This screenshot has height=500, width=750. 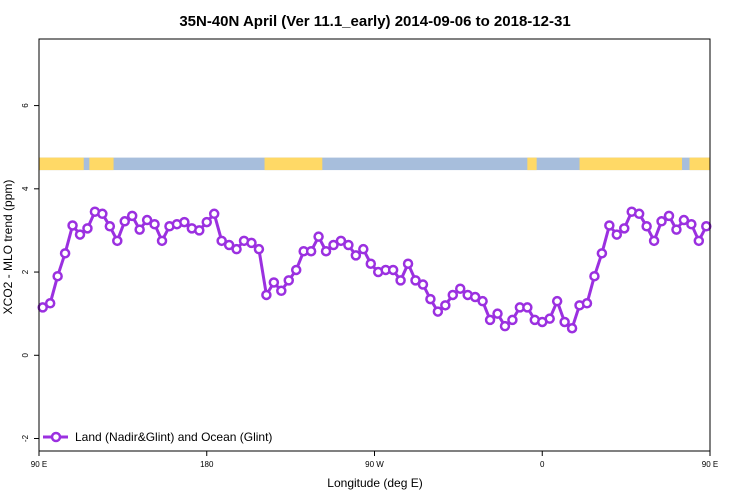 What do you see at coordinates (25, 355) in the screenshot?
I see `y-tick-label: 0` at bounding box center [25, 355].